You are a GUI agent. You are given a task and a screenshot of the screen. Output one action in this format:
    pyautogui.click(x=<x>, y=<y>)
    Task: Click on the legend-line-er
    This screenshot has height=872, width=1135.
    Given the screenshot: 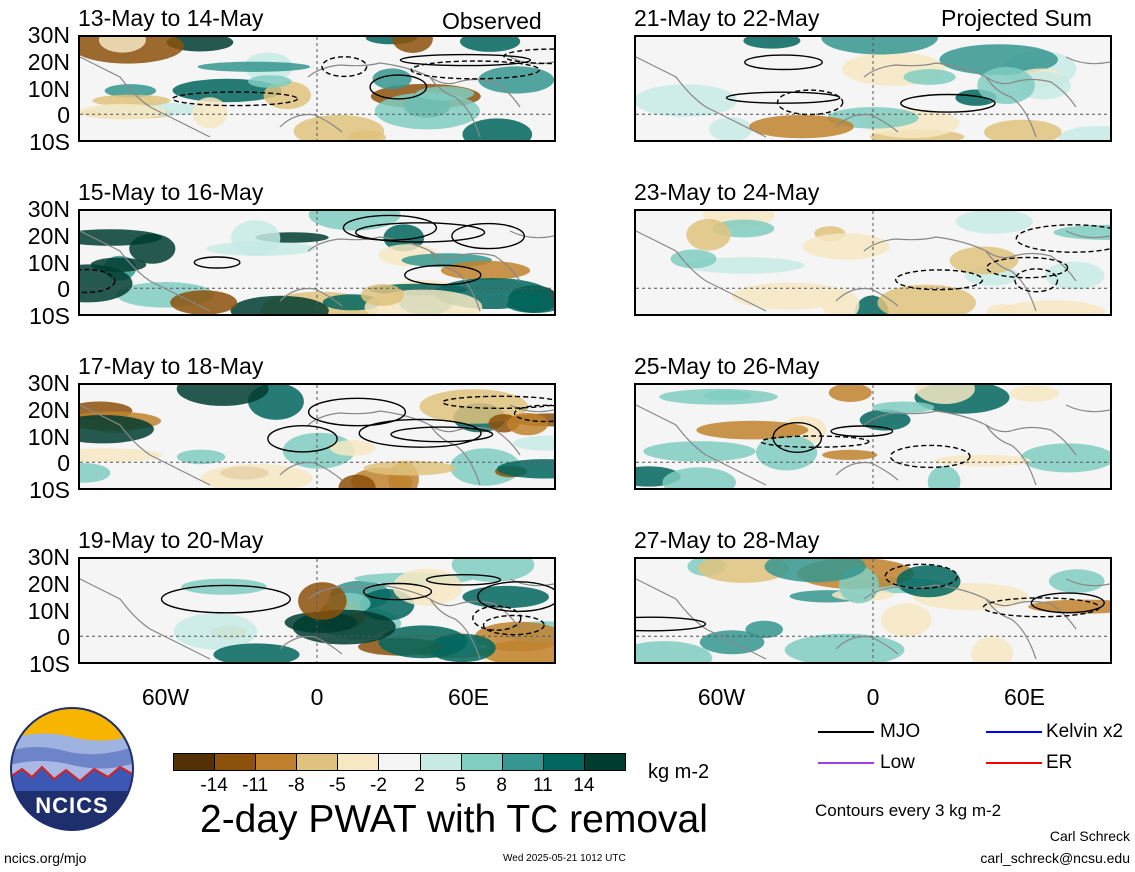 What is the action you would take?
    pyautogui.click(x=1014, y=763)
    